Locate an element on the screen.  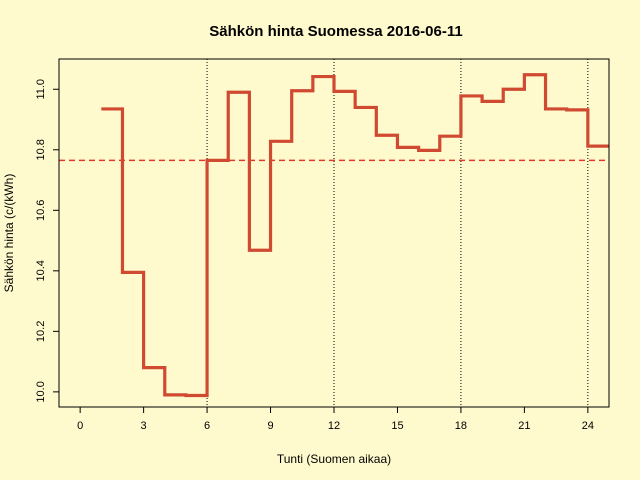
y-tick-label: 10.2 is located at coordinates (41, 331).